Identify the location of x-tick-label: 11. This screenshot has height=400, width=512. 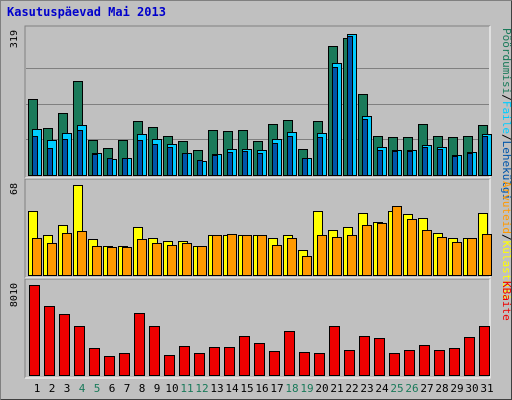
(186, 388).